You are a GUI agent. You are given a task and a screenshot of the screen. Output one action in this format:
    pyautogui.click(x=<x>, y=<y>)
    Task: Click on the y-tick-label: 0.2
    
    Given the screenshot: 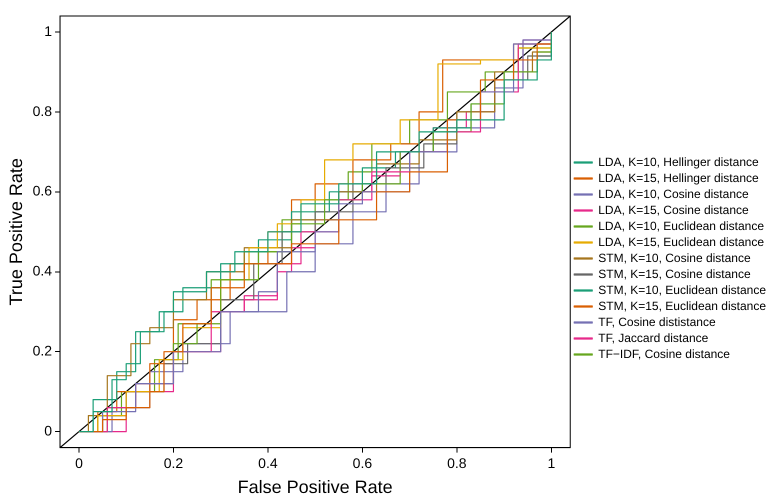 What is the action you would take?
    pyautogui.click(x=42, y=350)
    